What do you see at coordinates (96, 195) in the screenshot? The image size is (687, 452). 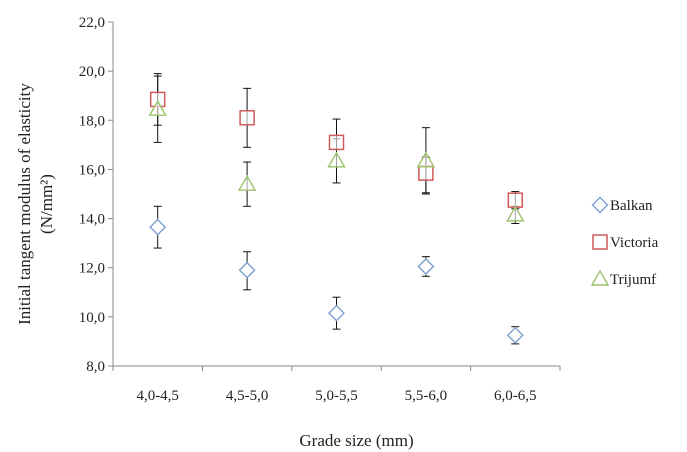 I see `y-ticks: 8,0 10,0 12,0 14,0 16,0 18,0 20,0 22,0` at bounding box center [96, 195].